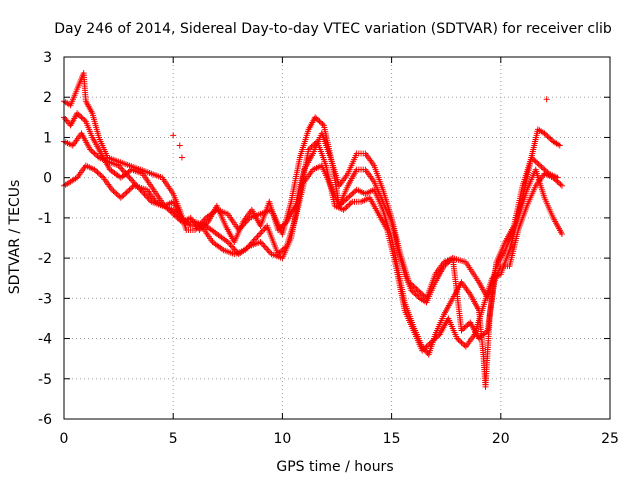  I want to click on y-tick-label: 1, so click(47, 138).